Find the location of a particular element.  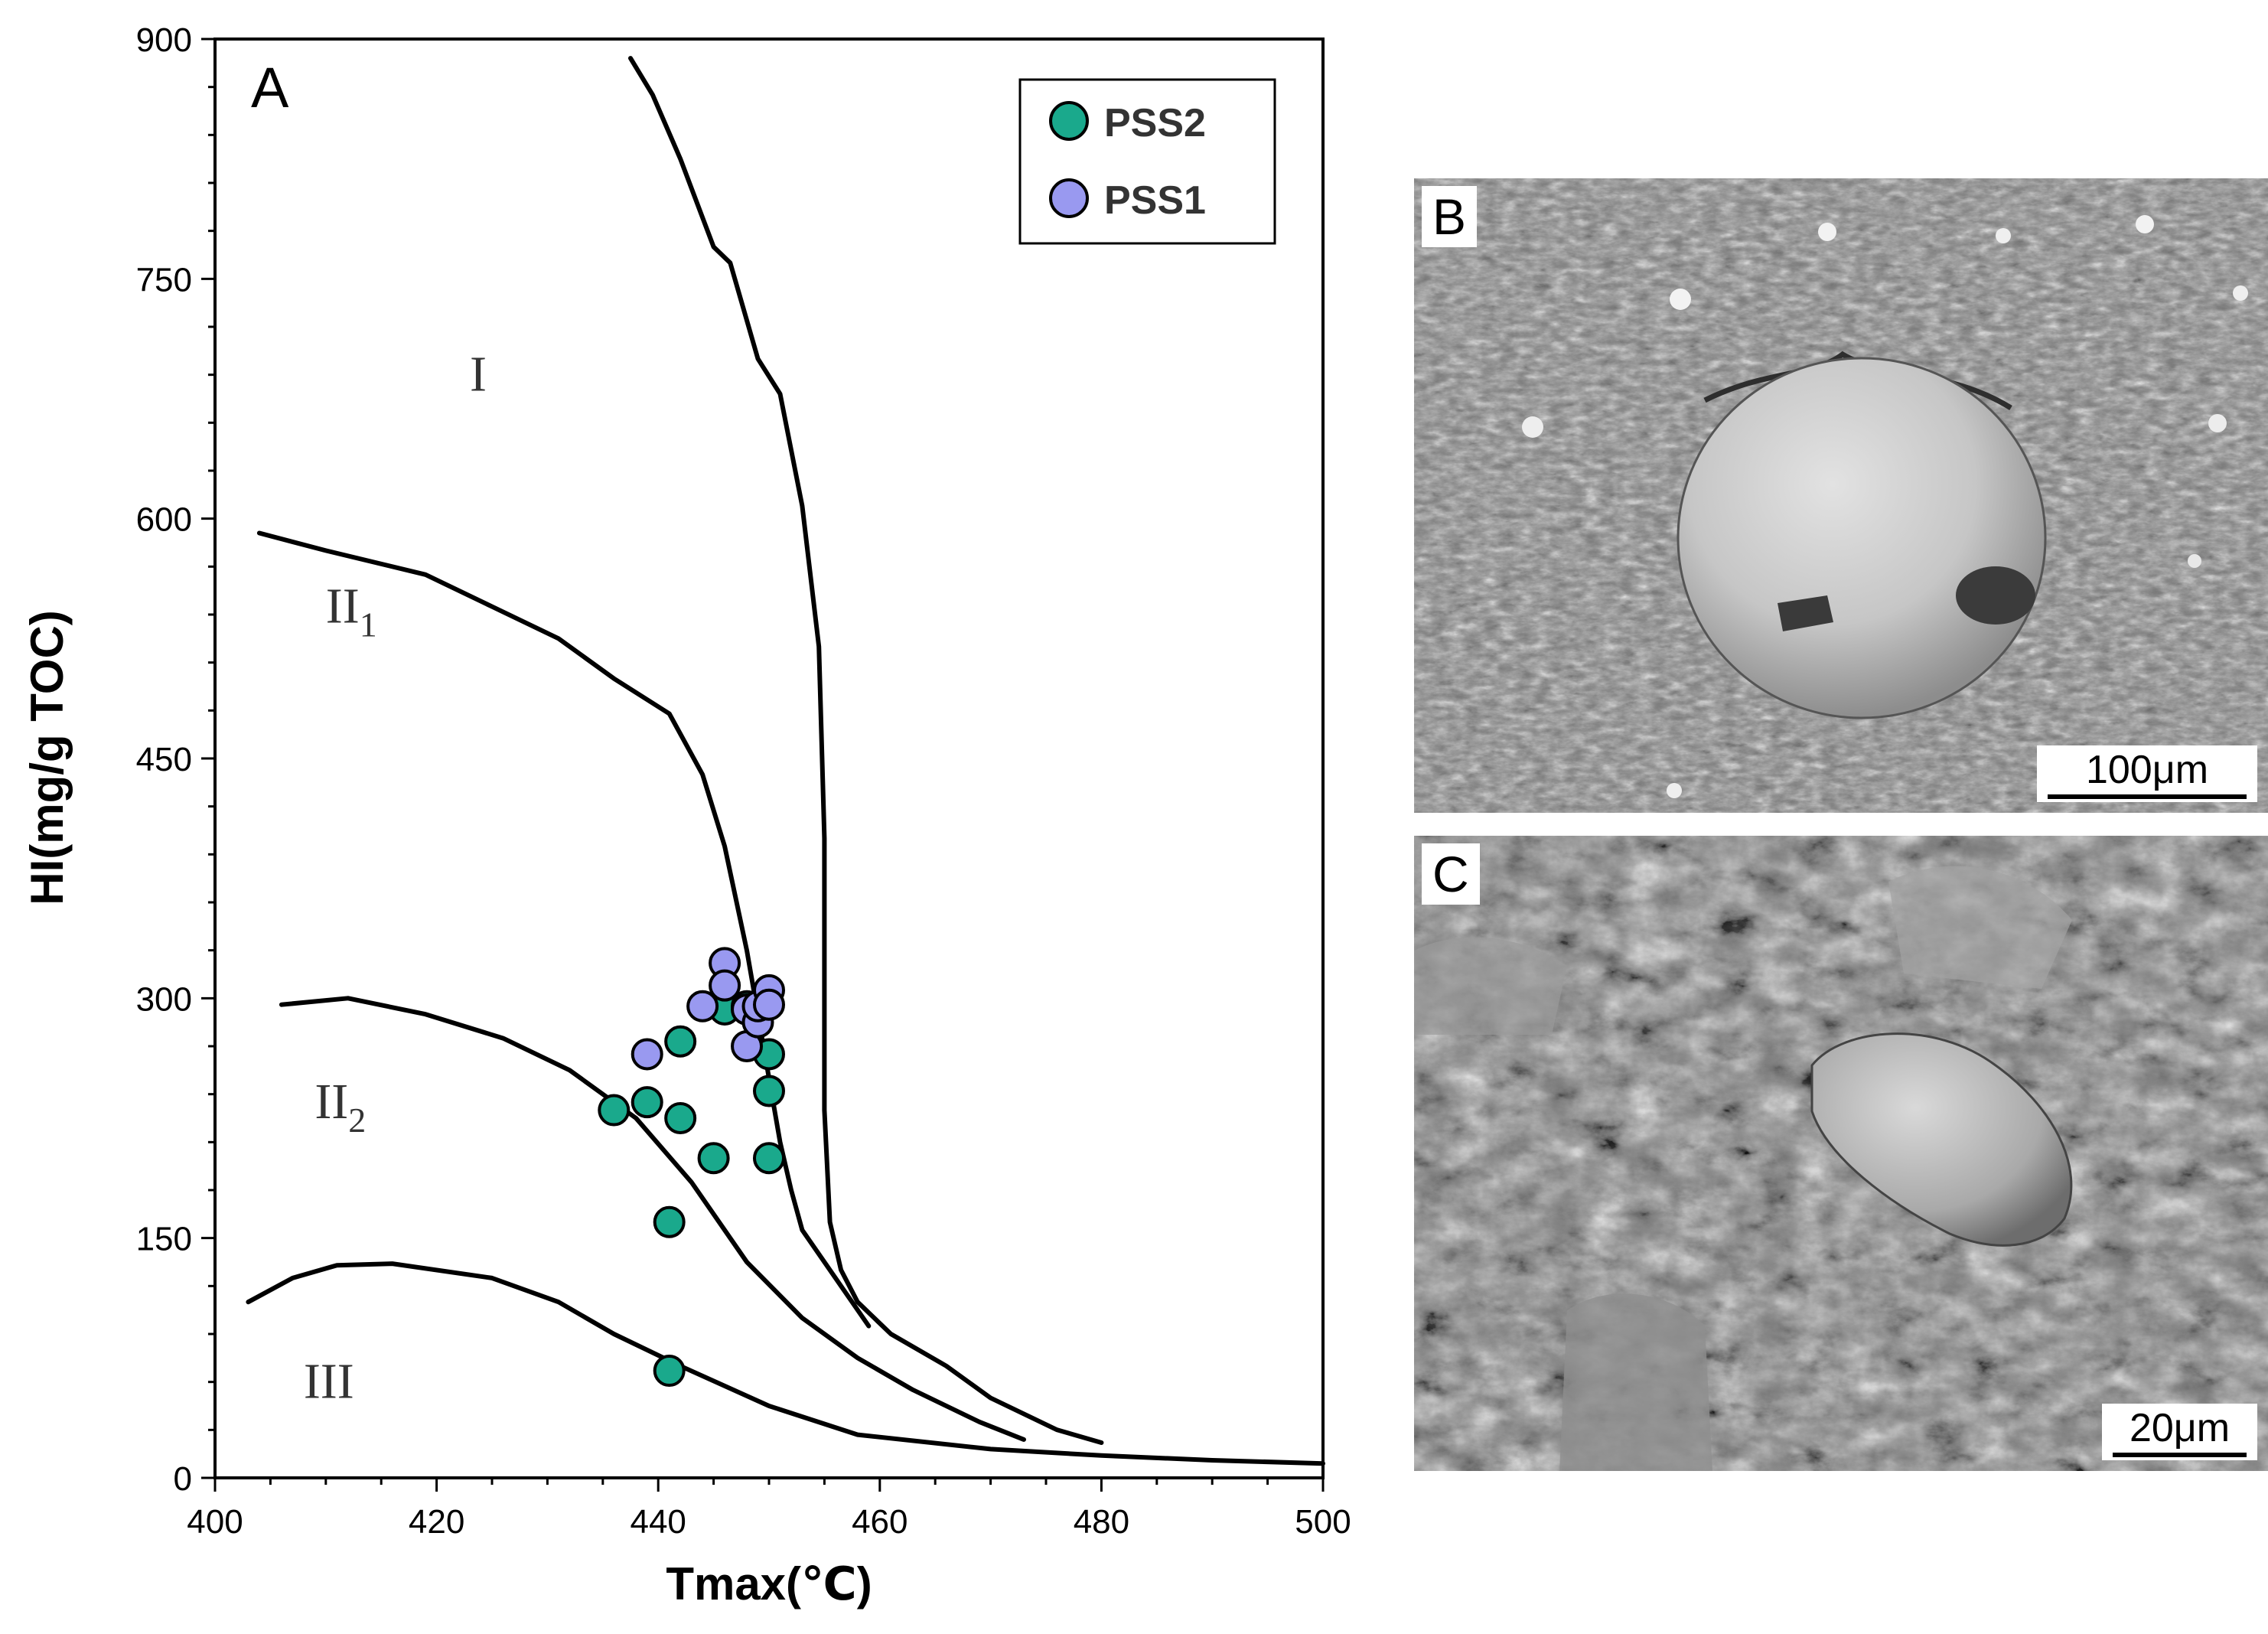

y-tick-label: 900 is located at coordinates (164, 40).